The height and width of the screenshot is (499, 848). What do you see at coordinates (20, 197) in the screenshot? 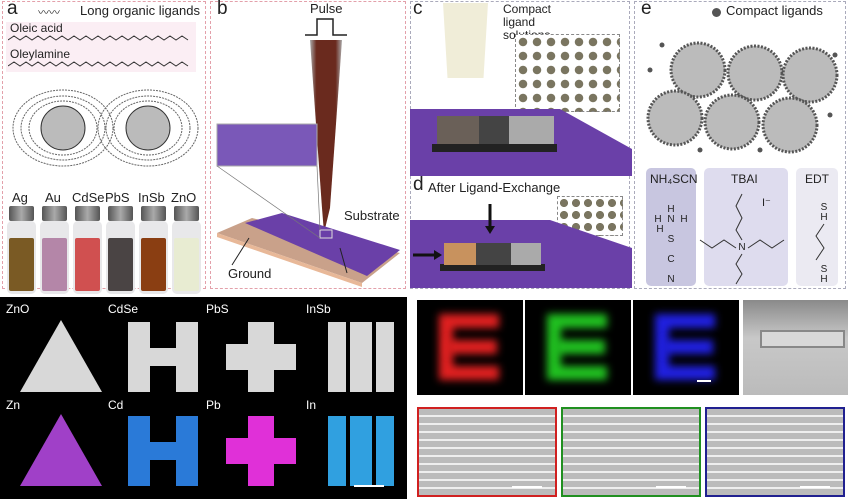
I see `vial-label: Ag` at bounding box center [20, 197].